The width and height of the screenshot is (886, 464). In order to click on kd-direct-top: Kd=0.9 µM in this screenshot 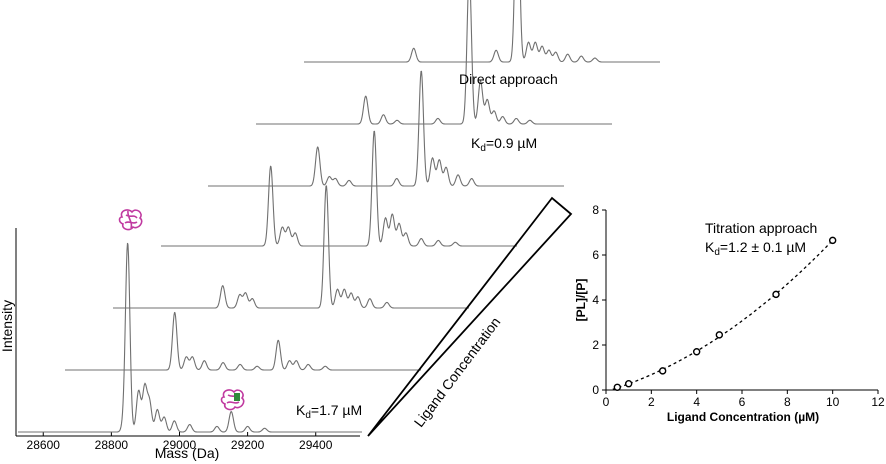, I will do `click(504, 144)`.